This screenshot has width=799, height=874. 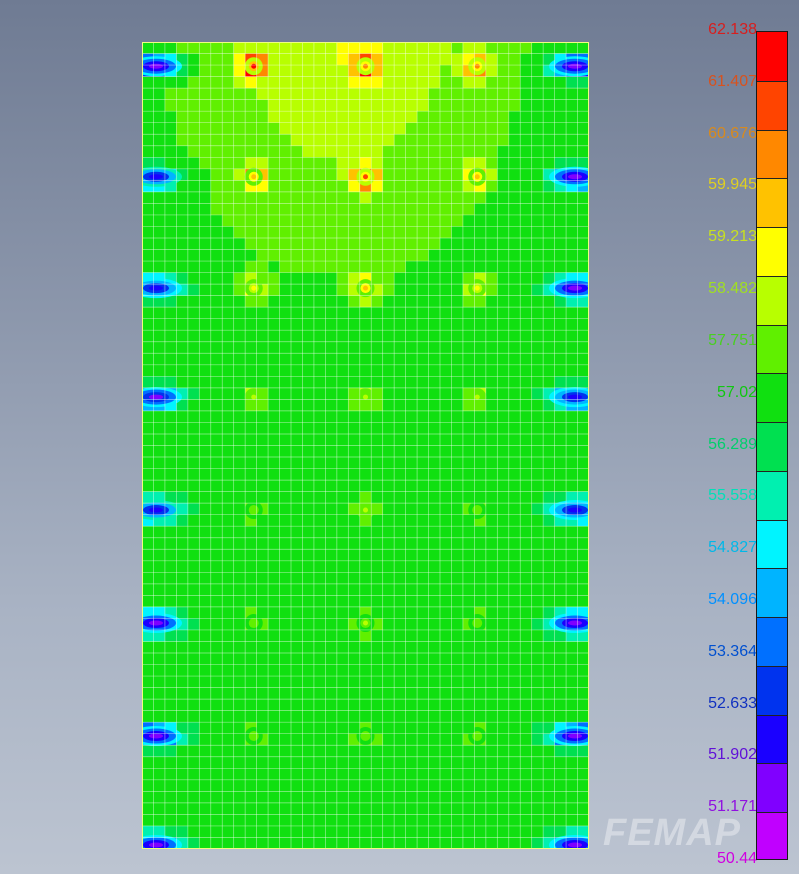 I want to click on legend-value-label: 58.482, so click(x=732, y=289).